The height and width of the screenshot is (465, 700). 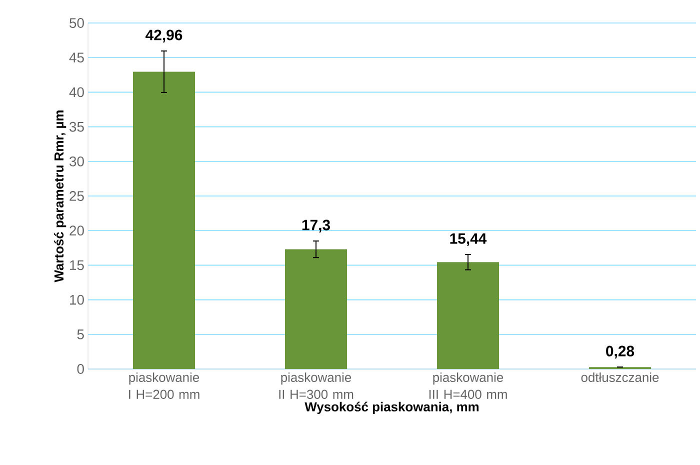 I want to click on x-tick-label: piaskowanie II H=300 mm, so click(x=316, y=385).